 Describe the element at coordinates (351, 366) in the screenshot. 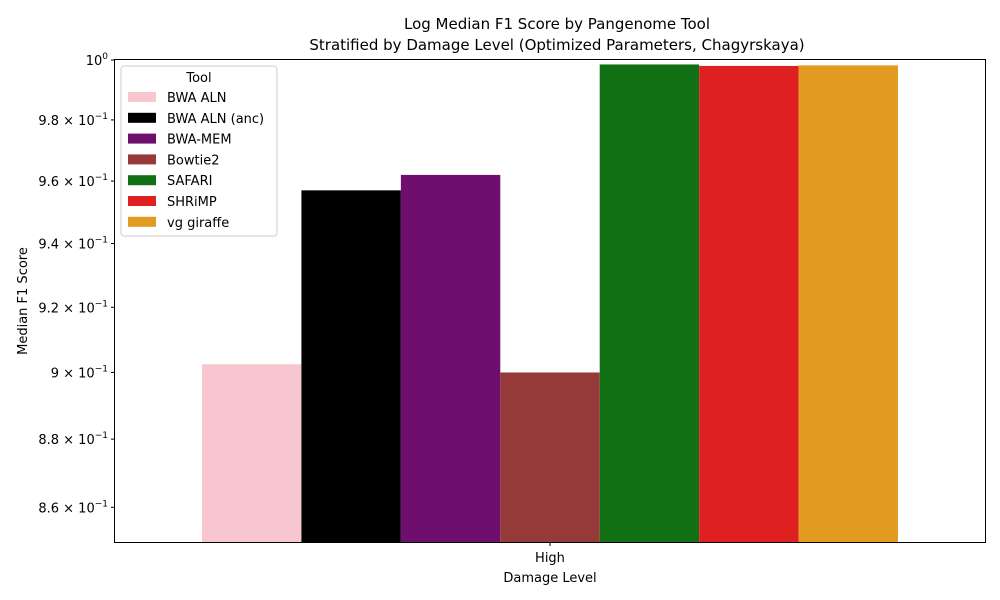

I see `bar-bwa-aln-anc` at that location.